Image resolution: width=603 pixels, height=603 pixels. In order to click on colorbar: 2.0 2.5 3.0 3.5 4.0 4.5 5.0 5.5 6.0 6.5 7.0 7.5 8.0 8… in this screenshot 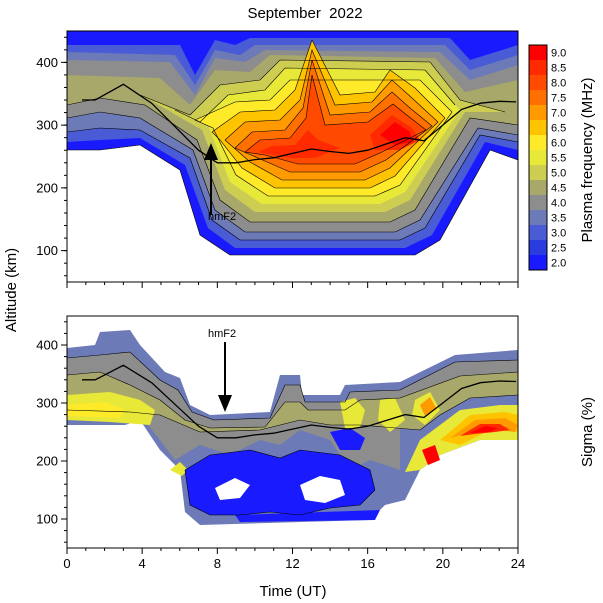, I will do `click(547, 157)`.